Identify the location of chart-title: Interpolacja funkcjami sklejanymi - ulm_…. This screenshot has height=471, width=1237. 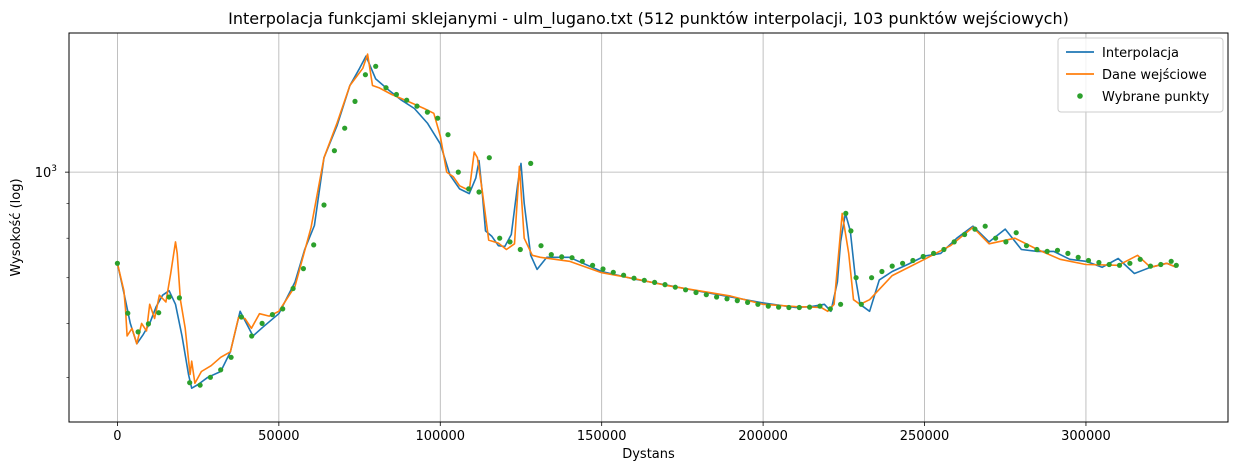
(648, 19).